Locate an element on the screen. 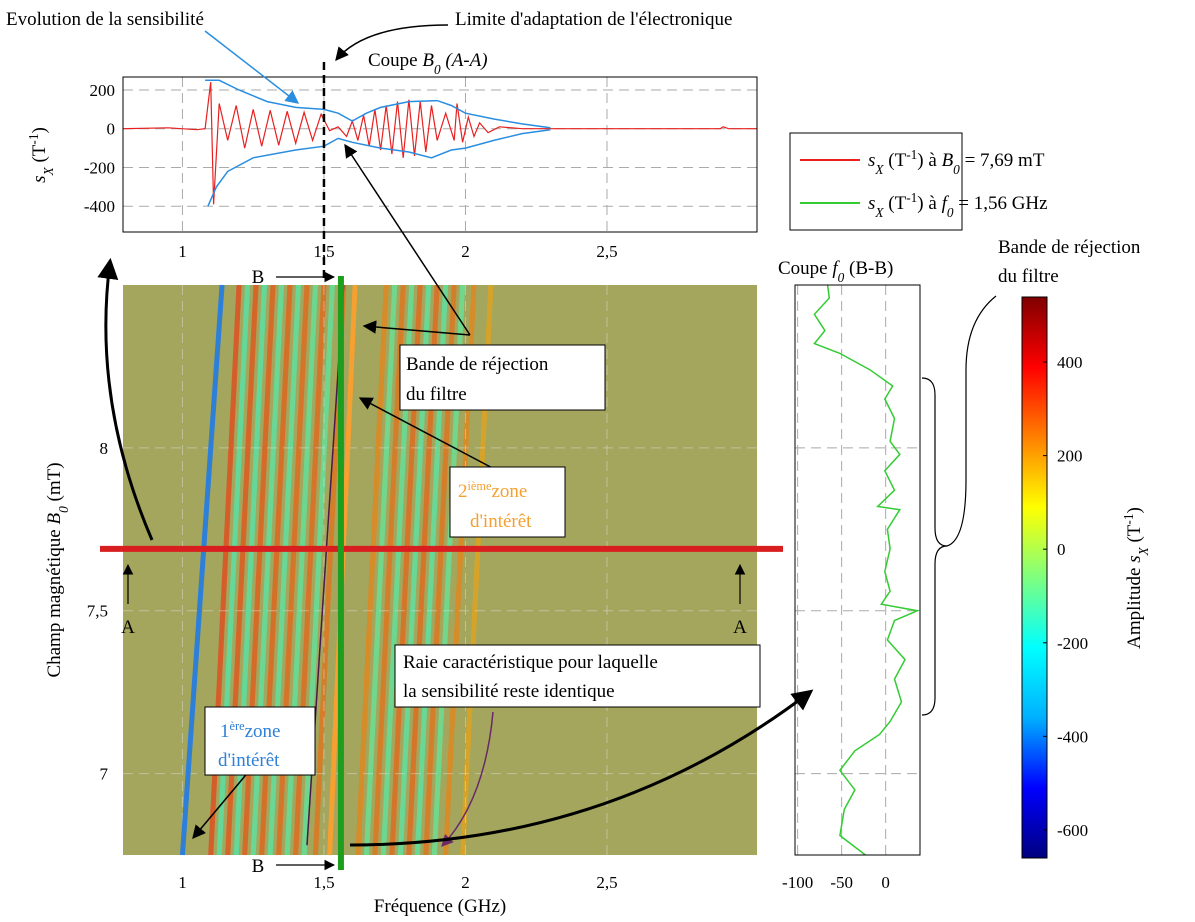  annotation: Limite d'adaptation de l'électronique is located at coordinates (594, 19).